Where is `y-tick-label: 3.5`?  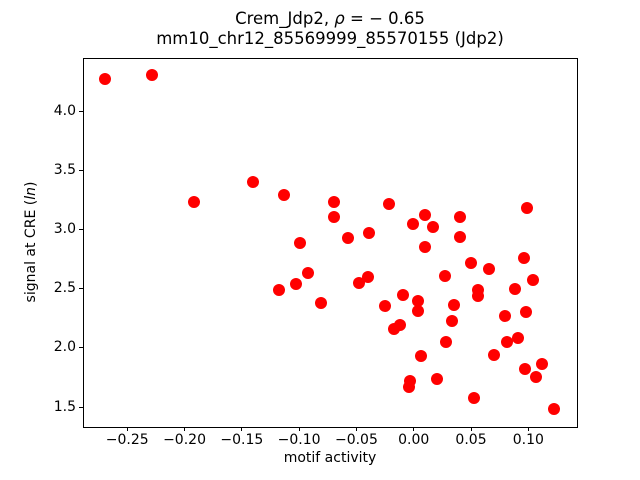 y-tick-label: 3.5 is located at coordinates (64, 169).